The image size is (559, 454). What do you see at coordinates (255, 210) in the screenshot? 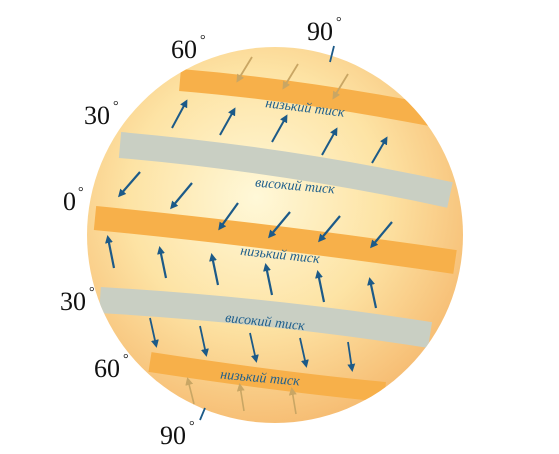
I see `north-trade-winds` at bounding box center [255, 210].